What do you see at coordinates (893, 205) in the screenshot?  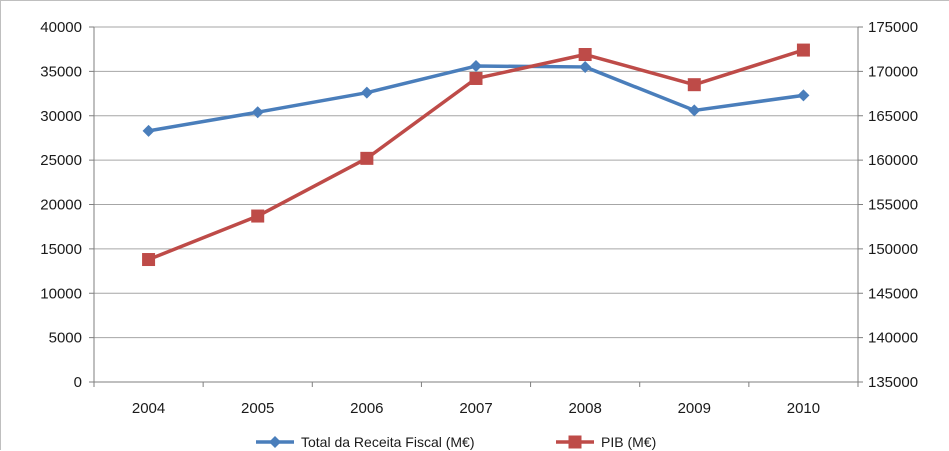 I see `y-right-tick-label: 155000` at bounding box center [893, 205].